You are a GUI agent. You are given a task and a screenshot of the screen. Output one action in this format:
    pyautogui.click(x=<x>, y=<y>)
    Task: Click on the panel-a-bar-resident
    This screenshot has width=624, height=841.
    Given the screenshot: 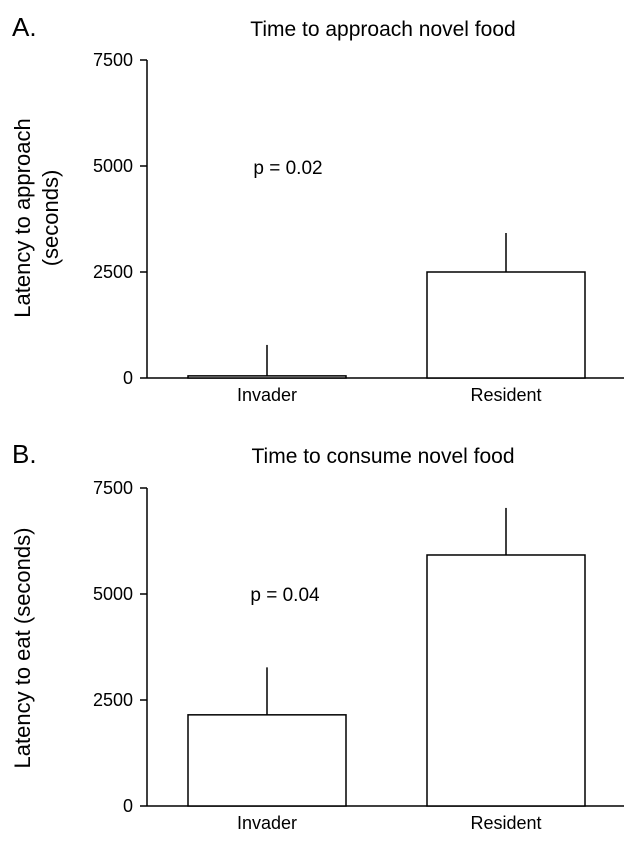 What is the action you would take?
    pyautogui.click(x=506, y=325)
    